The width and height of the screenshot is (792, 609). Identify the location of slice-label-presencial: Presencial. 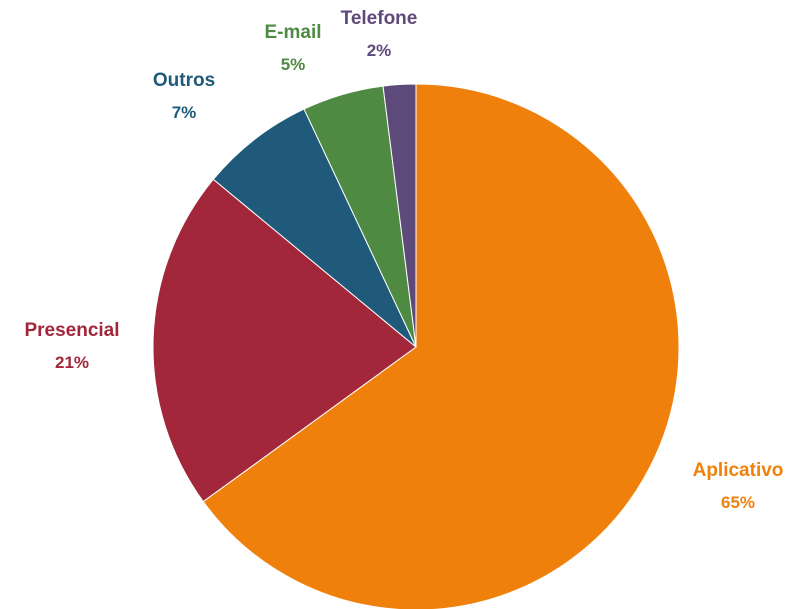
(71, 330).